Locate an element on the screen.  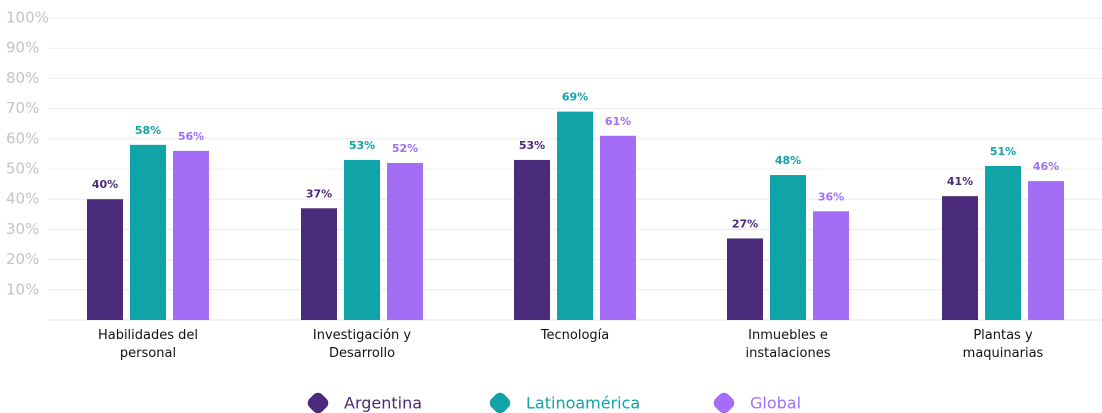
y-tick-label: 30% is located at coordinates (22, 229).